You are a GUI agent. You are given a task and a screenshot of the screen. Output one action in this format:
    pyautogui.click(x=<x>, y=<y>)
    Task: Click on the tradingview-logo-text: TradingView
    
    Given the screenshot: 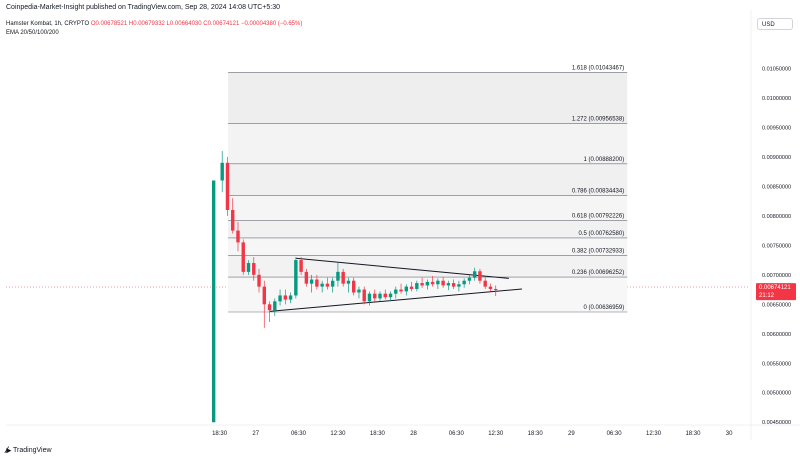 What is the action you would take?
    pyautogui.click(x=32, y=450)
    